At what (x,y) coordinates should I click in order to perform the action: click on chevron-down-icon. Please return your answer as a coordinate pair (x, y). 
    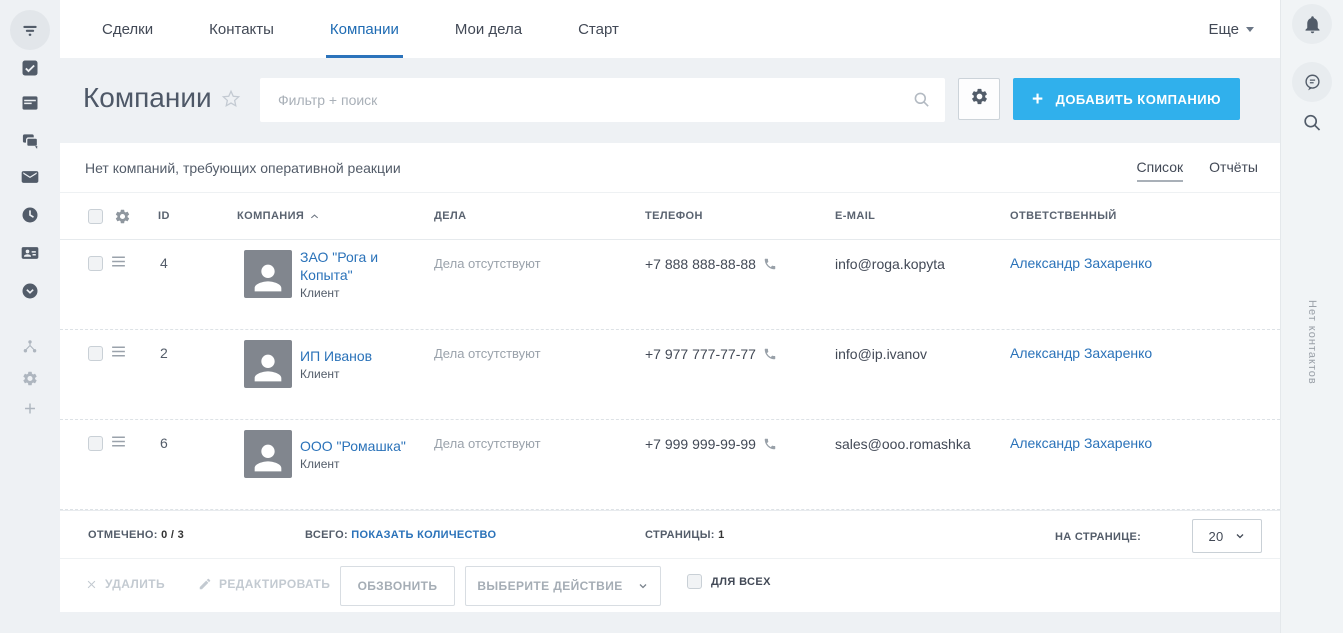
    Looking at the image, I should click on (1239, 536).